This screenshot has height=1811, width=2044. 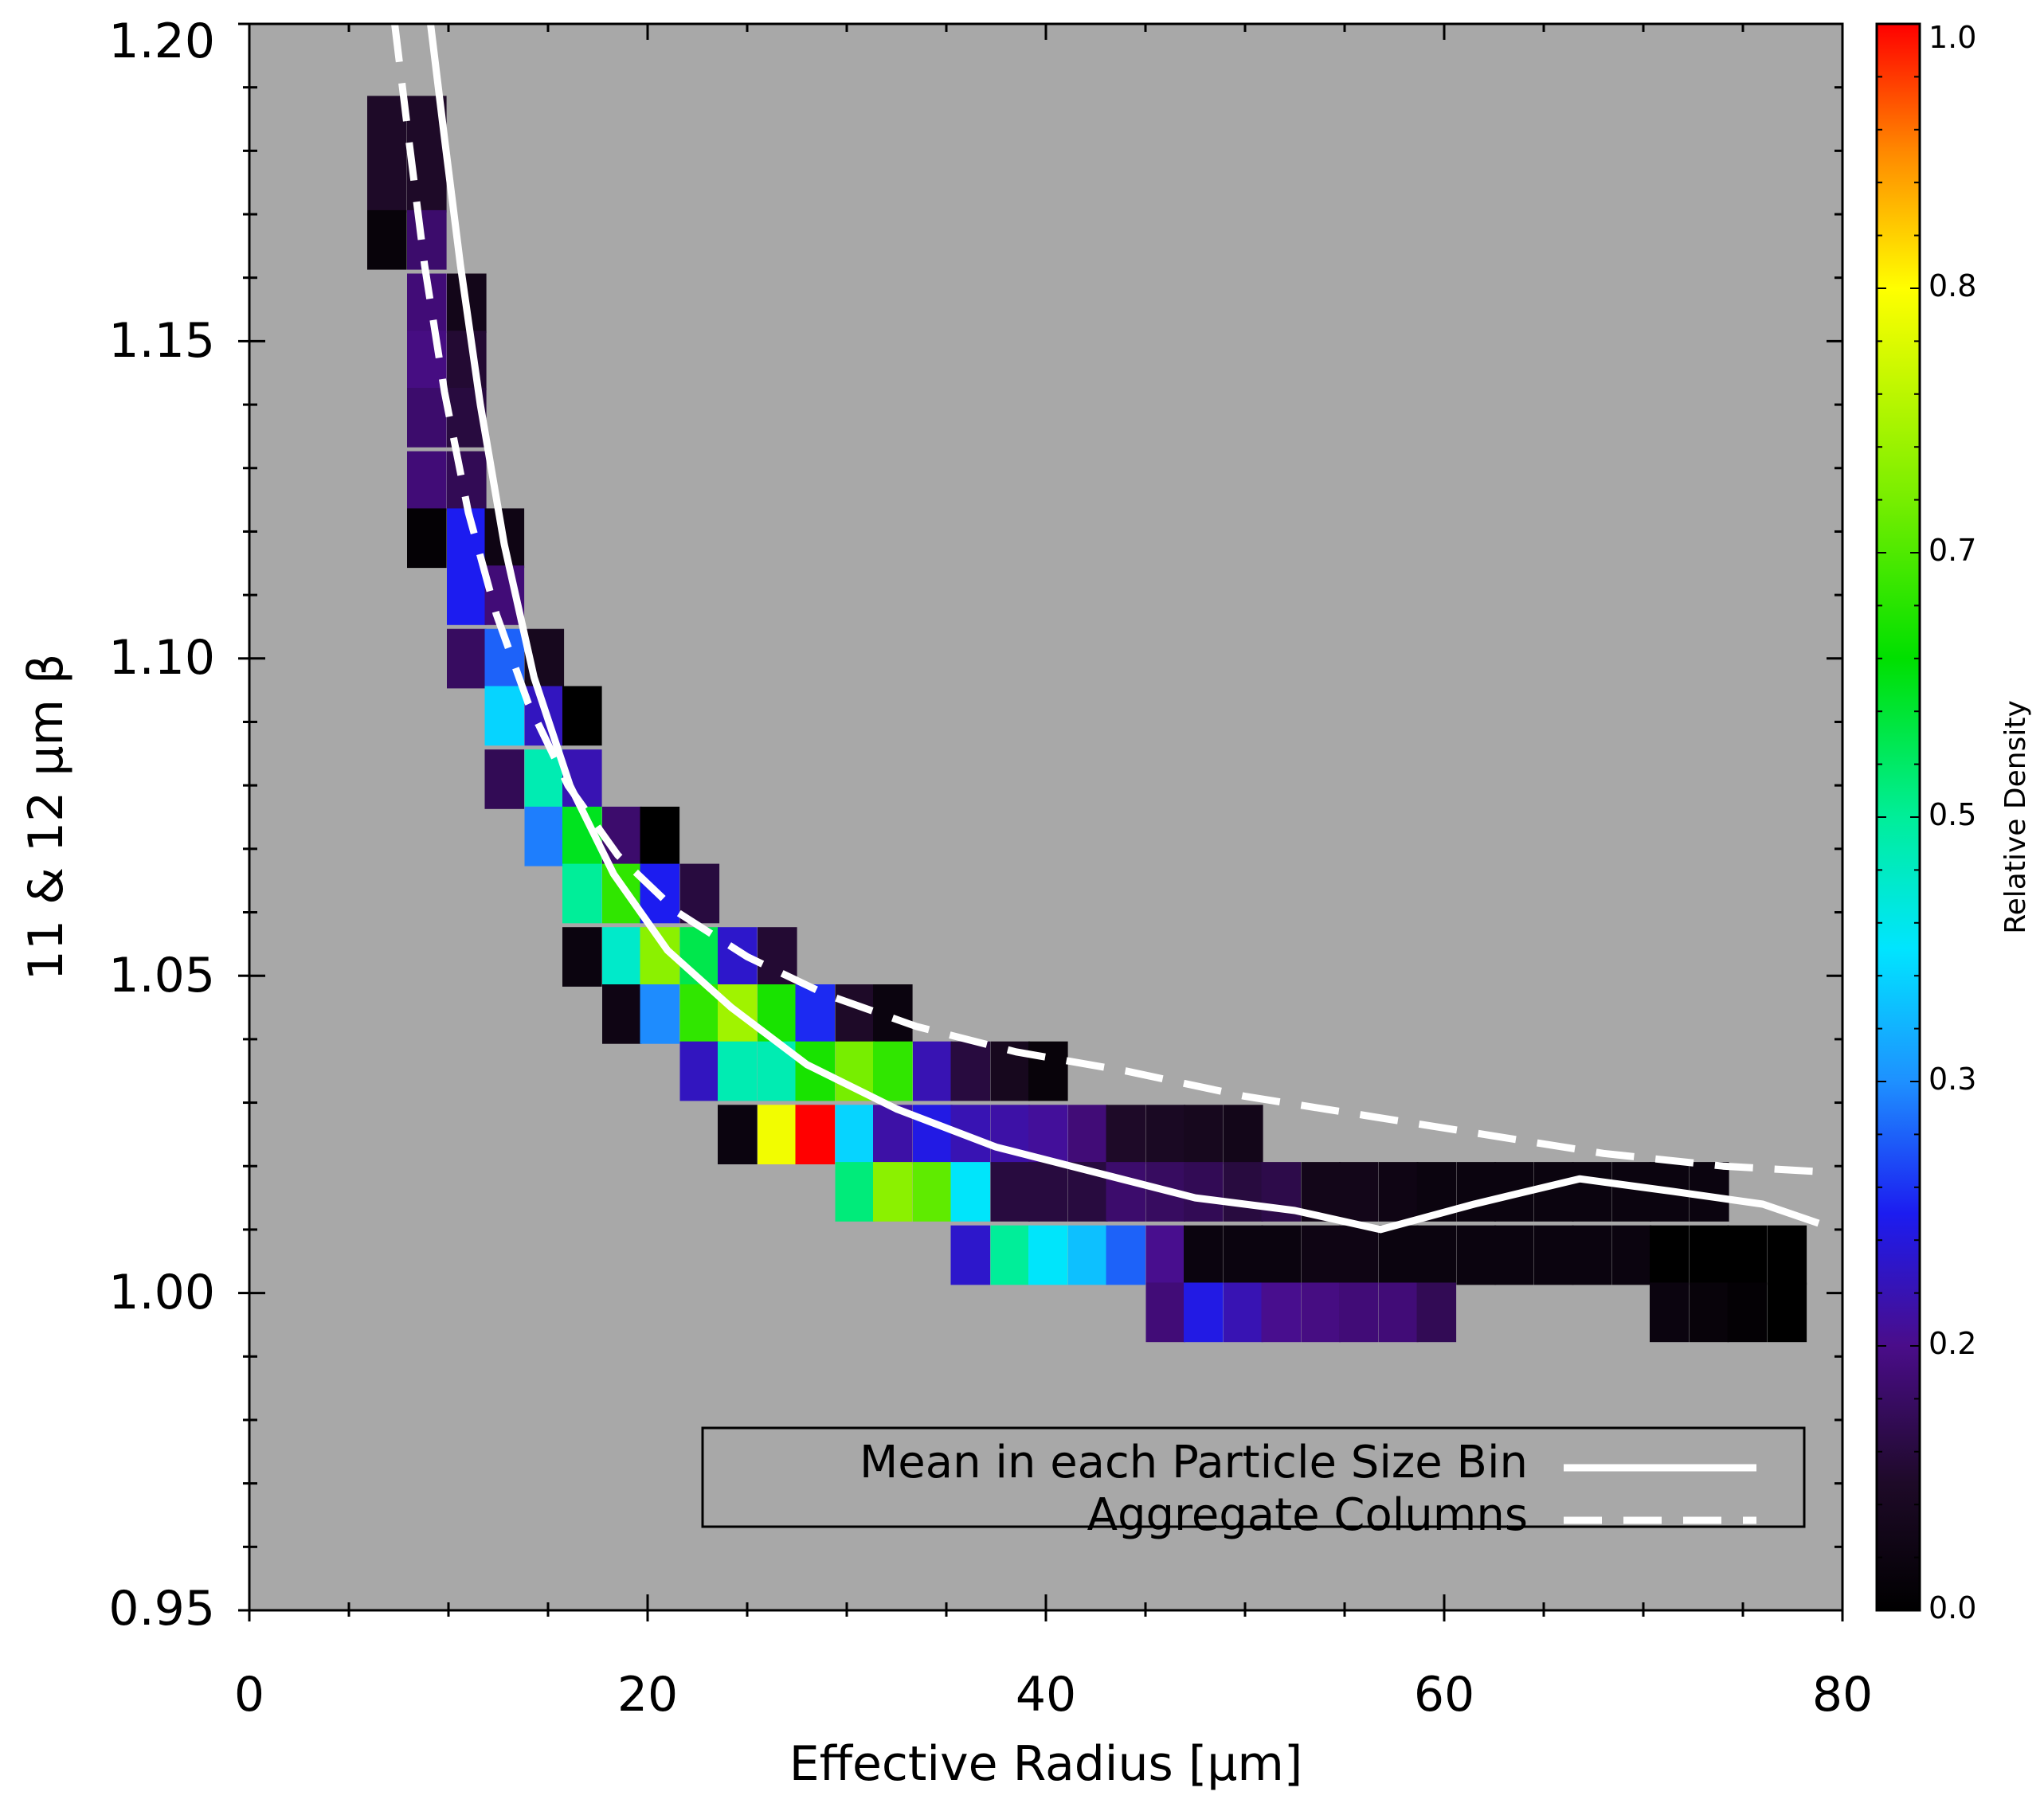 What do you see at coordinates (161, 1292) in the screenshot?
I see `y-tick-label: 1.00` at bounding box center [161, 1292].